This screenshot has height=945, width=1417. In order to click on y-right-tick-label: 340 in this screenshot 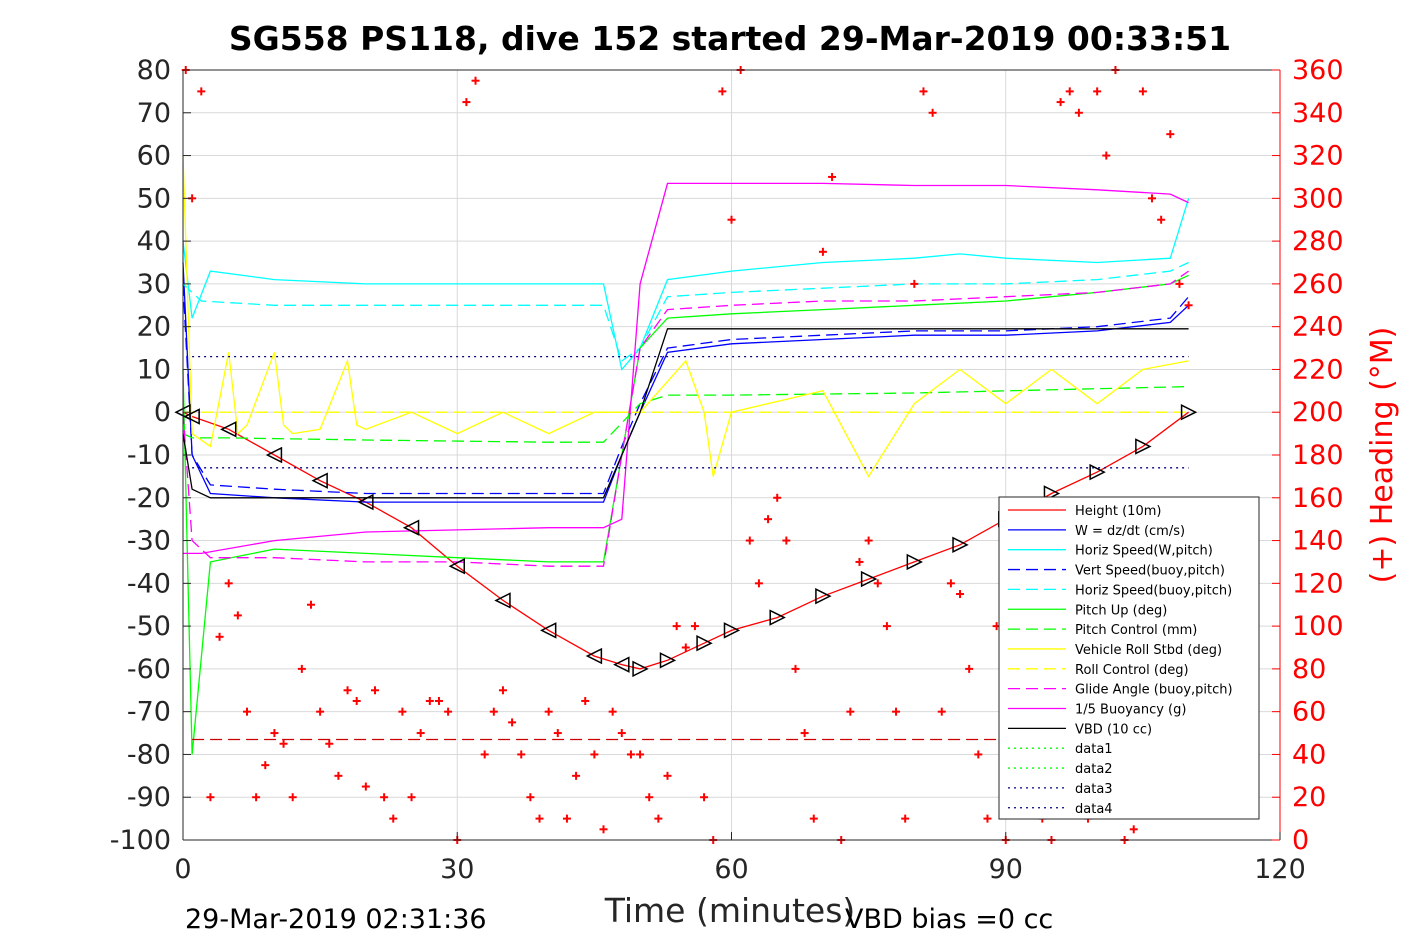, I will do `click(1318, 113)`.